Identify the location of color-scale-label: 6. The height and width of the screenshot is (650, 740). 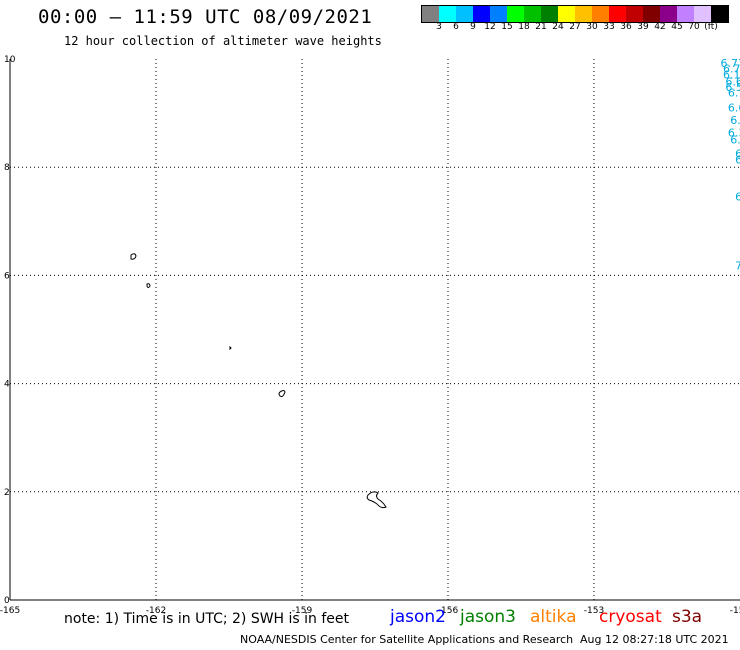
(456, 27).